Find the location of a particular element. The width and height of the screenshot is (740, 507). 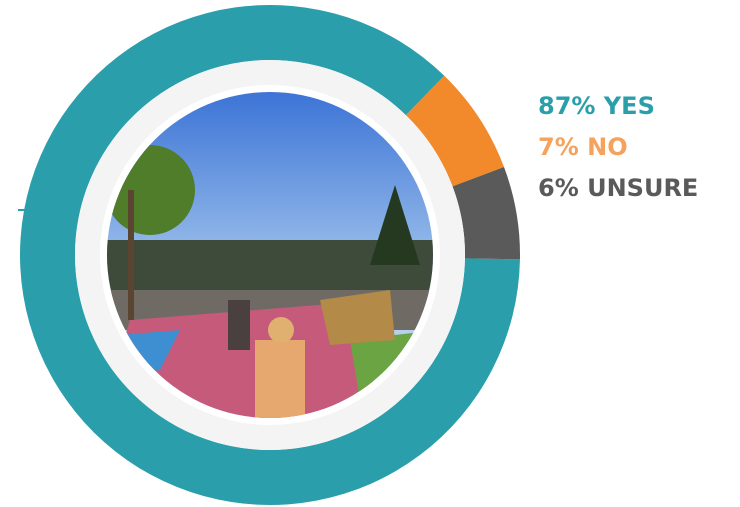

legend-label: 6% UNSURE is located at coordinates (618, 188).